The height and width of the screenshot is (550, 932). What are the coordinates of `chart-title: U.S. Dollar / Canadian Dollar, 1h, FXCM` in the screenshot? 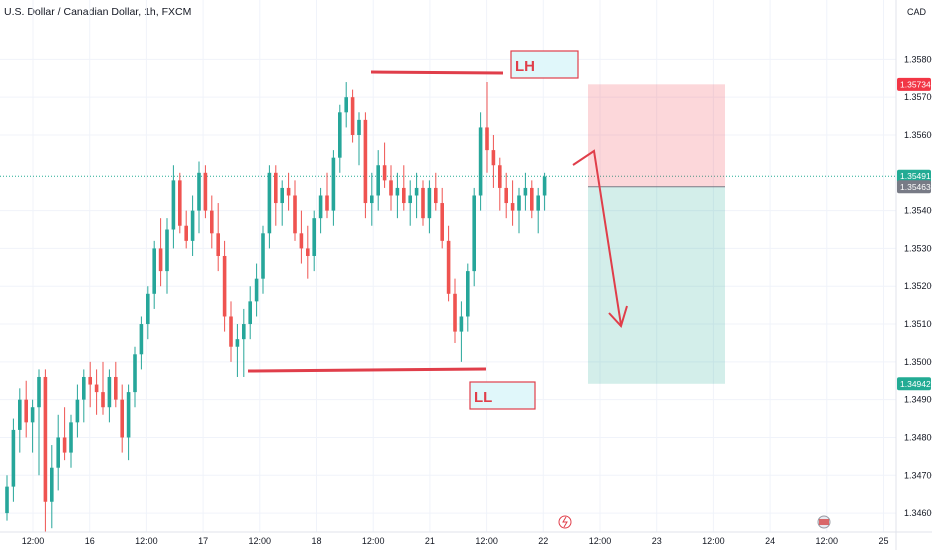 It's located at (98, 12).